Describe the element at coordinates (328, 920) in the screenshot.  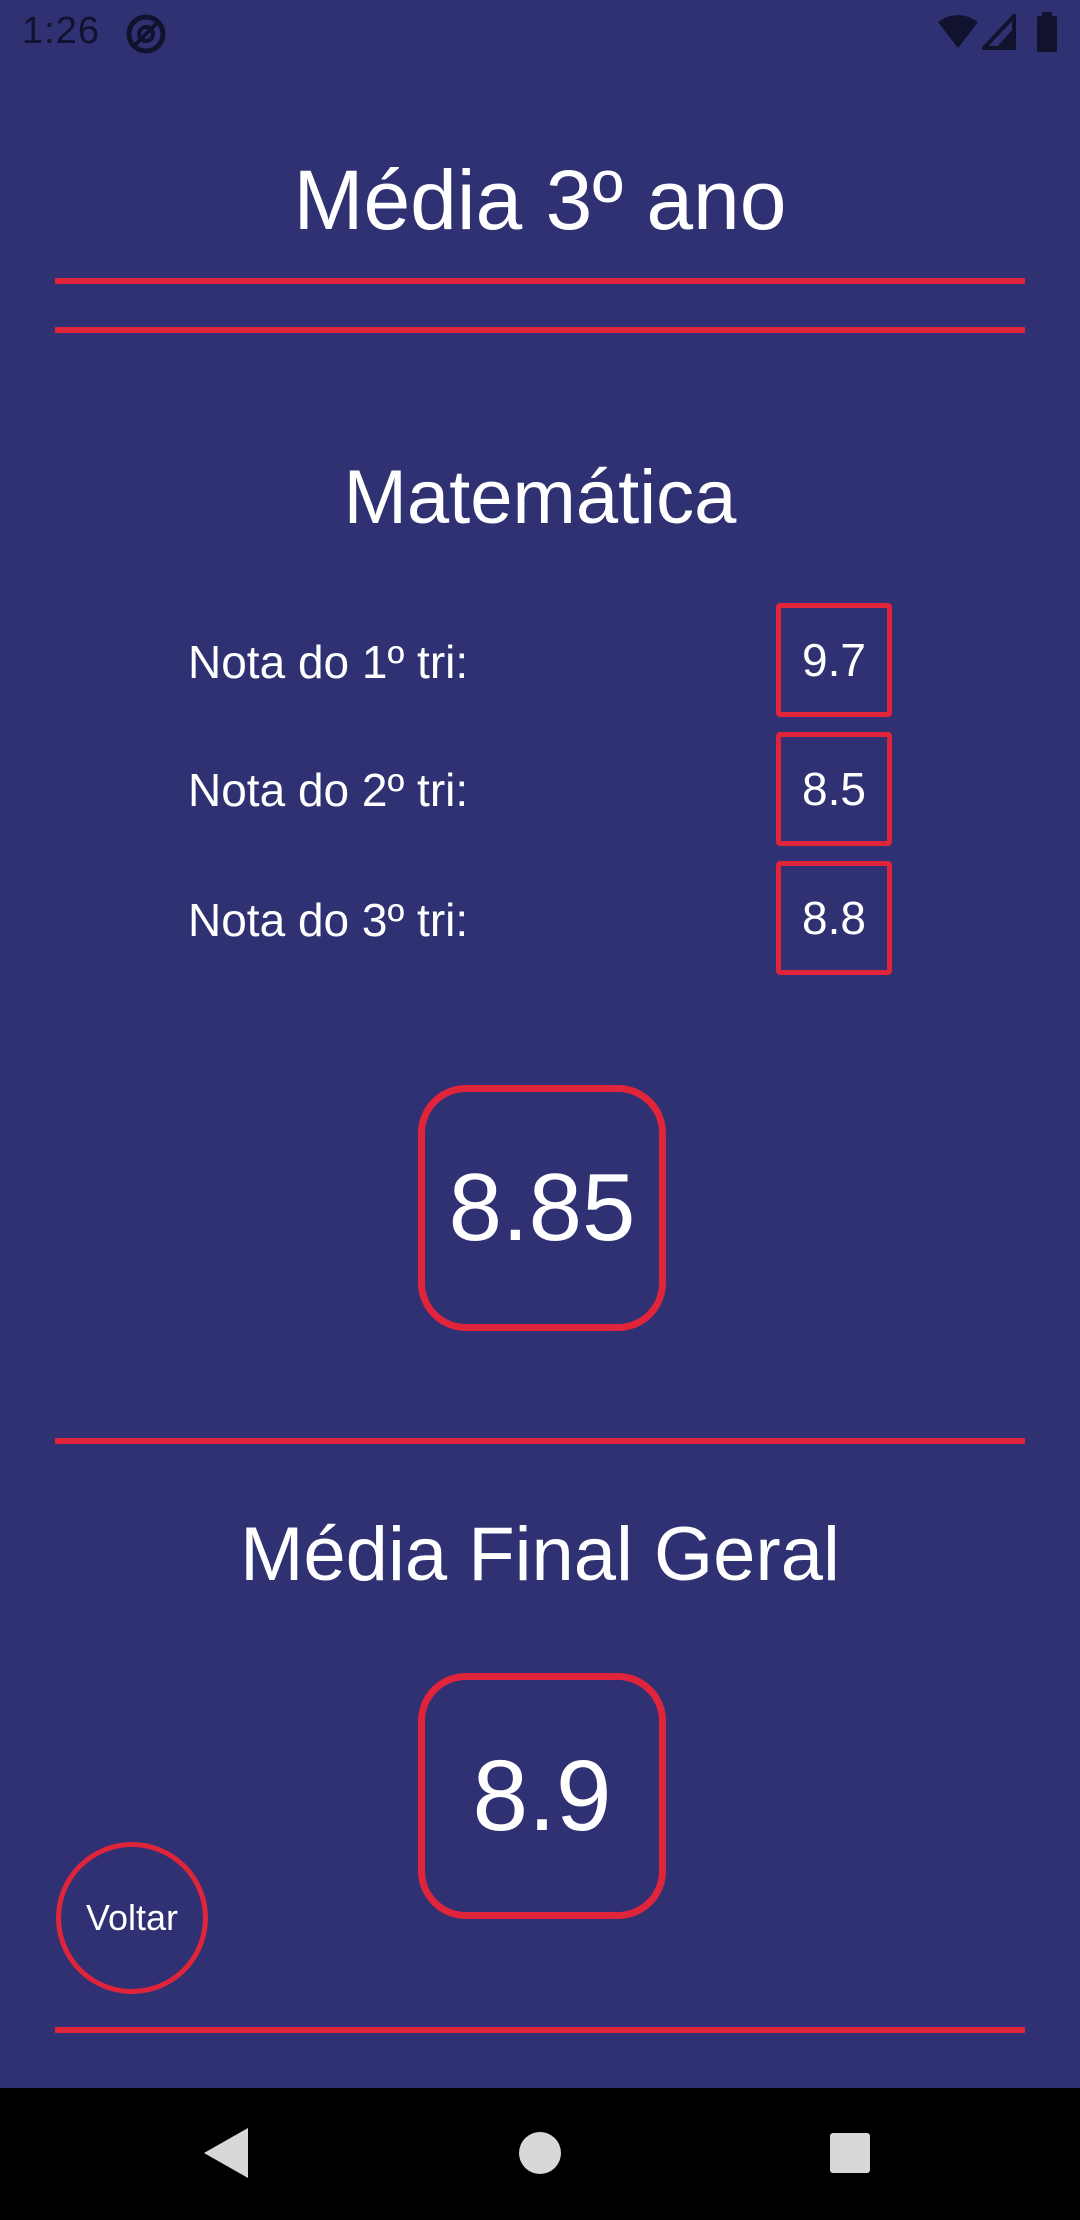
I see `grade-label-3: Nota do 3º tri:` at that location.